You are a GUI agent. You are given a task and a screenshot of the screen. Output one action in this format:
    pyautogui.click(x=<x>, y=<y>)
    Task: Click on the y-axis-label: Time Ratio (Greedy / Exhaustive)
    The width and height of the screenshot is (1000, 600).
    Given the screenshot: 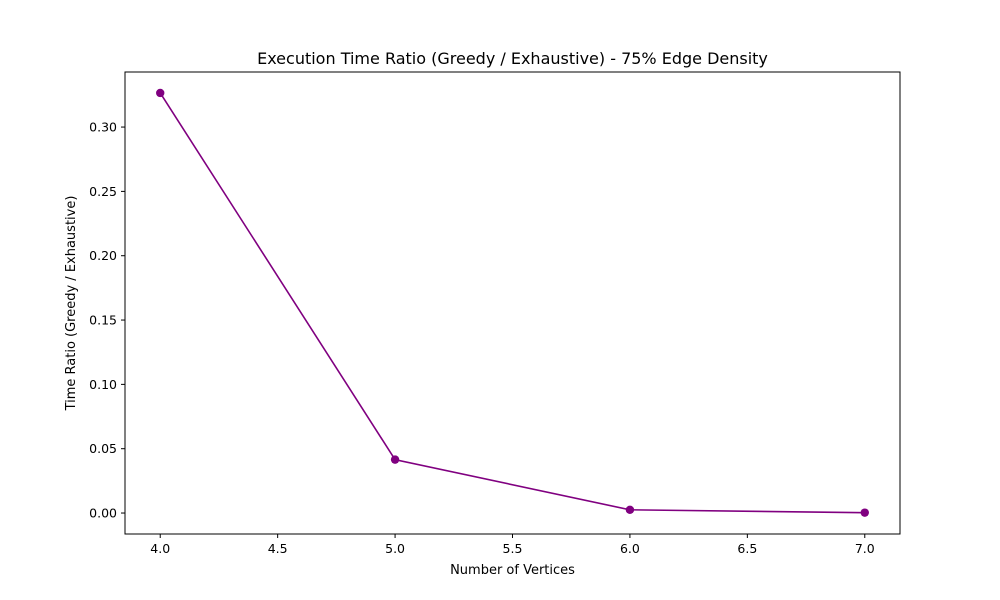 What is the action you would take?
    pyautogui.click(x=71, y=304)
    